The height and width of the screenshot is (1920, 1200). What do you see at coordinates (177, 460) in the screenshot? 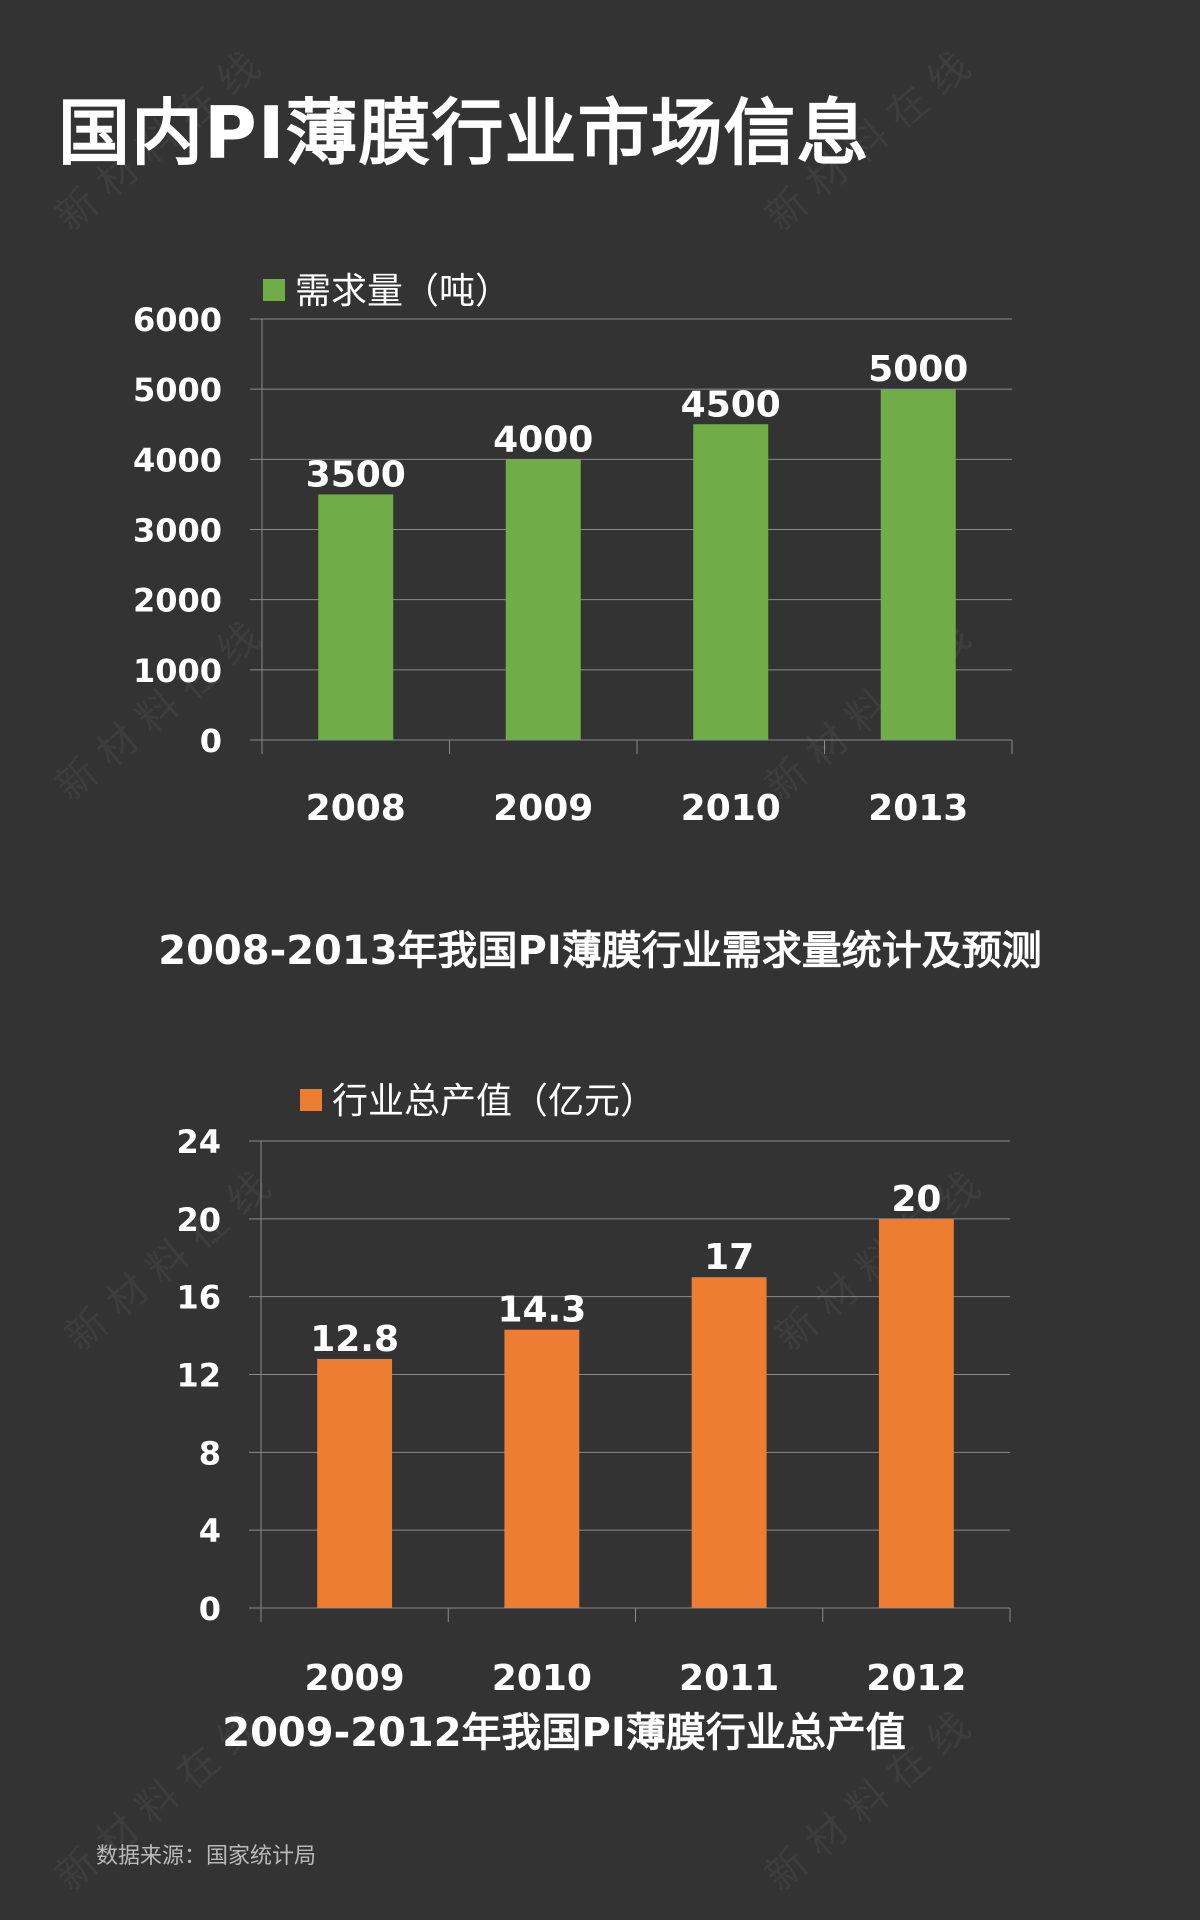
I see `y-tick-label: 4000` at bounding box center [177, 460].